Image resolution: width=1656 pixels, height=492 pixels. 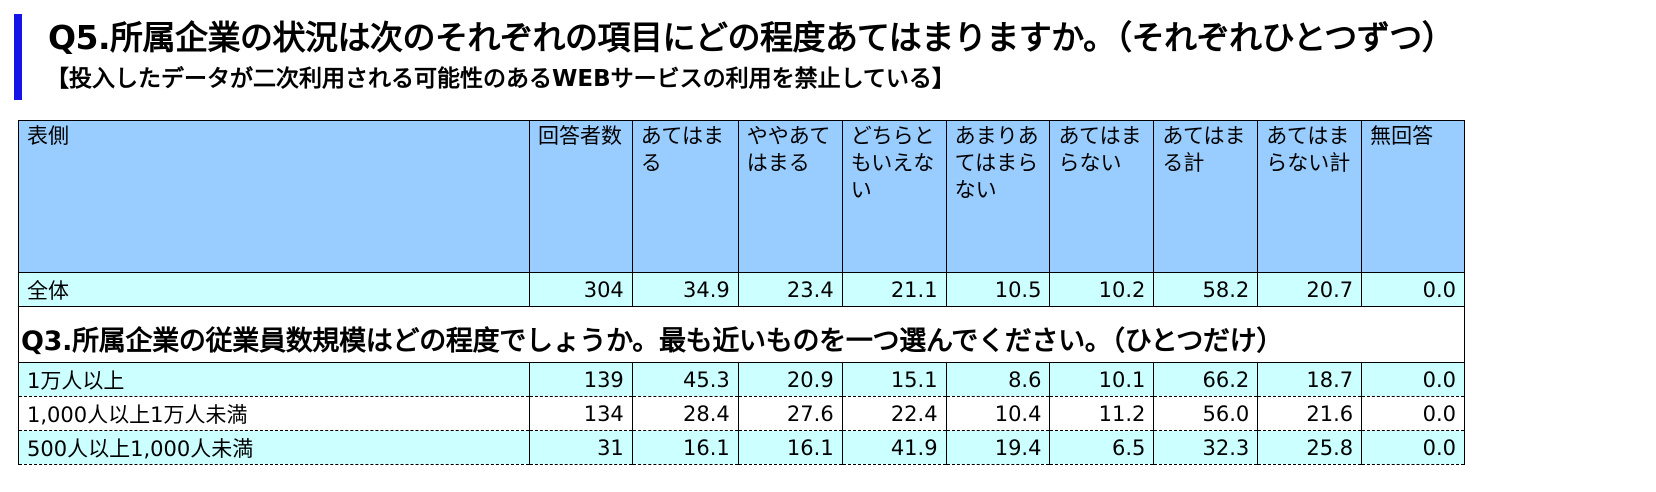 I want to click on table-cell: 139, so click(x=580, y=379).